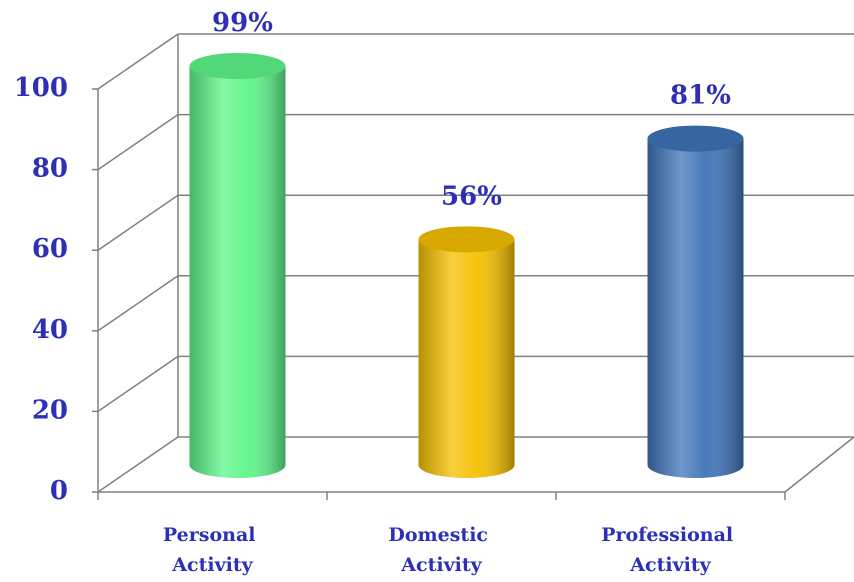 This screenshot has height=582, width=854. What do you see at coordinates (41, 88) in the screenshot?
I see `y-tick-label: 100` at bounding box center [41, 88].